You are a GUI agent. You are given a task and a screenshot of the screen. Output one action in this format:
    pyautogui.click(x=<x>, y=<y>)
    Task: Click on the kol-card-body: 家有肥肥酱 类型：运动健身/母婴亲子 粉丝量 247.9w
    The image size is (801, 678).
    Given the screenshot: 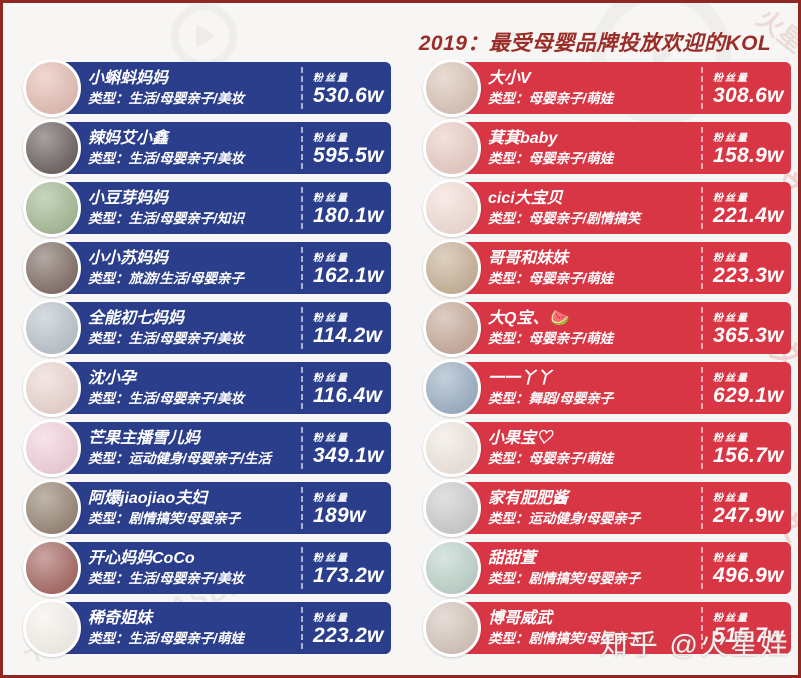 What is the action you would take?
    pyautogui.click(x=624, y=508)
    